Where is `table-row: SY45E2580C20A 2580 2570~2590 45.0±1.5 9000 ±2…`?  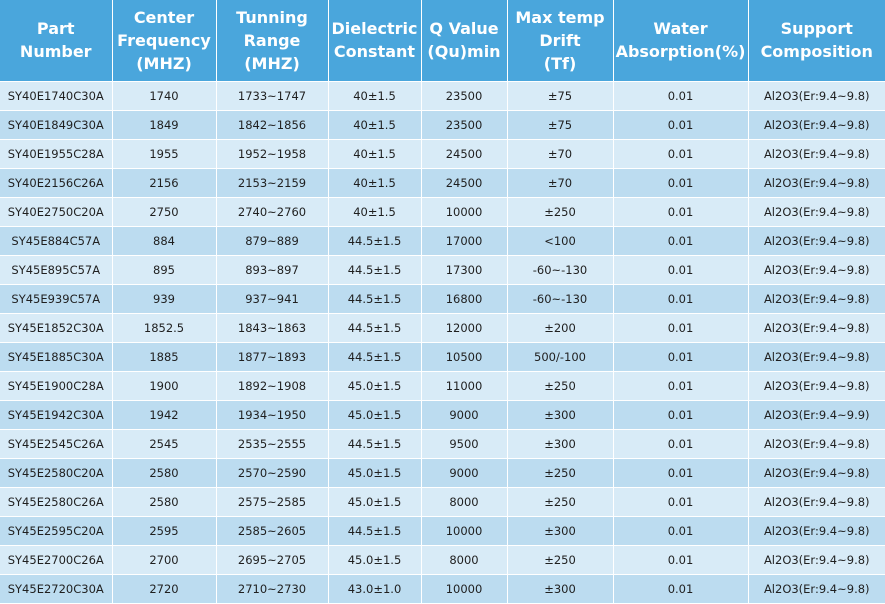 table-row: SY45E2580C20A 2580 2570~2590 45.0±1.5 9000 ±2… is located at coordinates (442, 473).